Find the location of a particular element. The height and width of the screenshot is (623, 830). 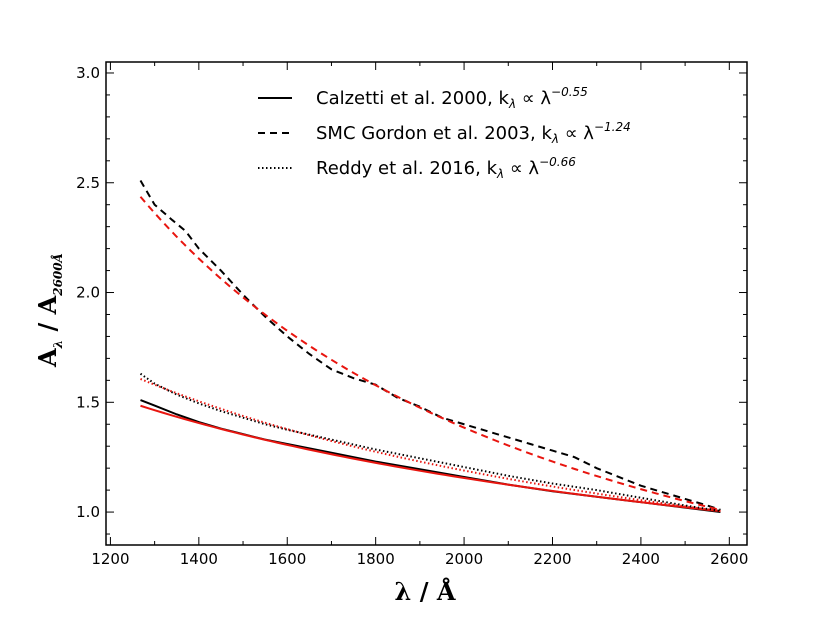

series-calzetti-fit is located at coordinates (430, 458).